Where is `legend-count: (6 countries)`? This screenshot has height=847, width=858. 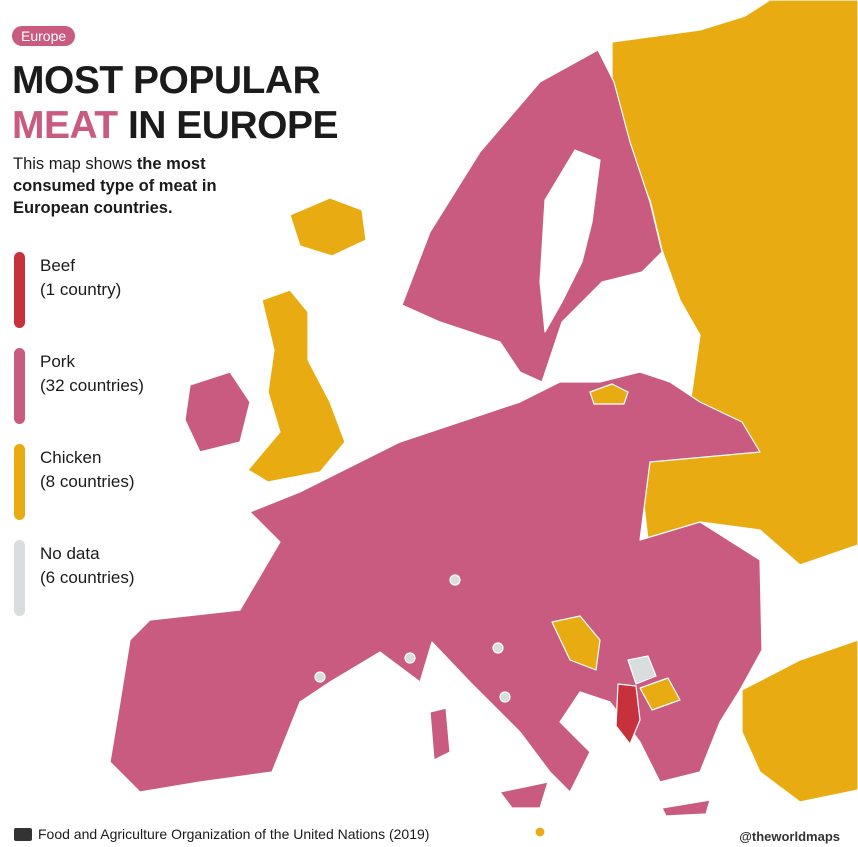
legend-count: (6 countries) is located at coordinates (87, 577).